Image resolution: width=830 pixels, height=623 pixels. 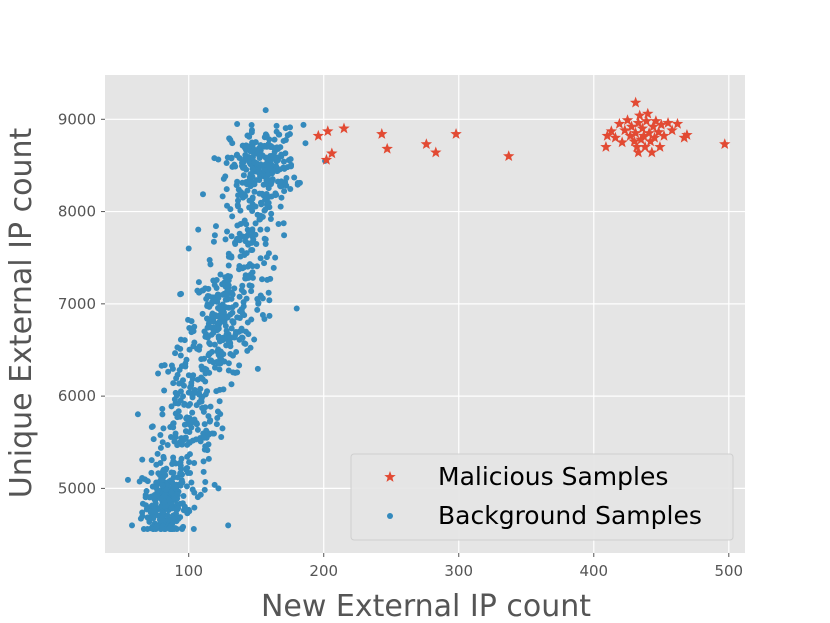 I want to click on x-tick-label: 200, so click(x=323, y=571).